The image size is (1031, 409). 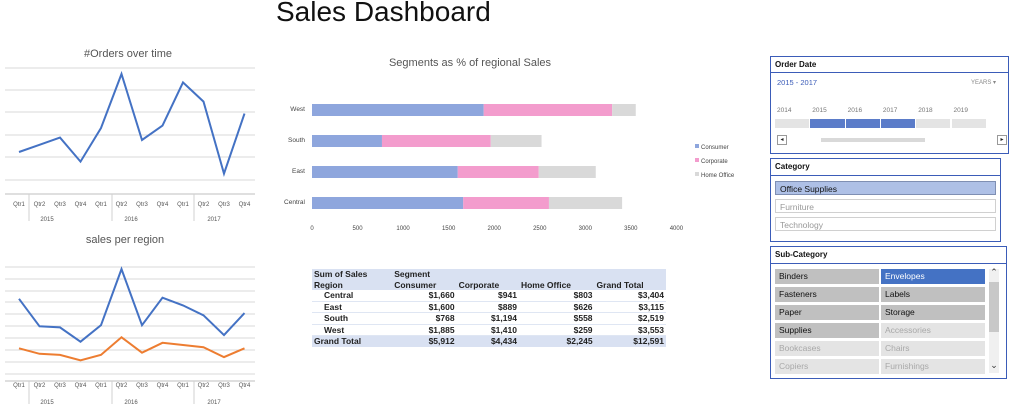 What do you see at coordinates (885, 224) in the screenshot?
I see `category-item-technology: Technology` at bounding box center [885, 224].